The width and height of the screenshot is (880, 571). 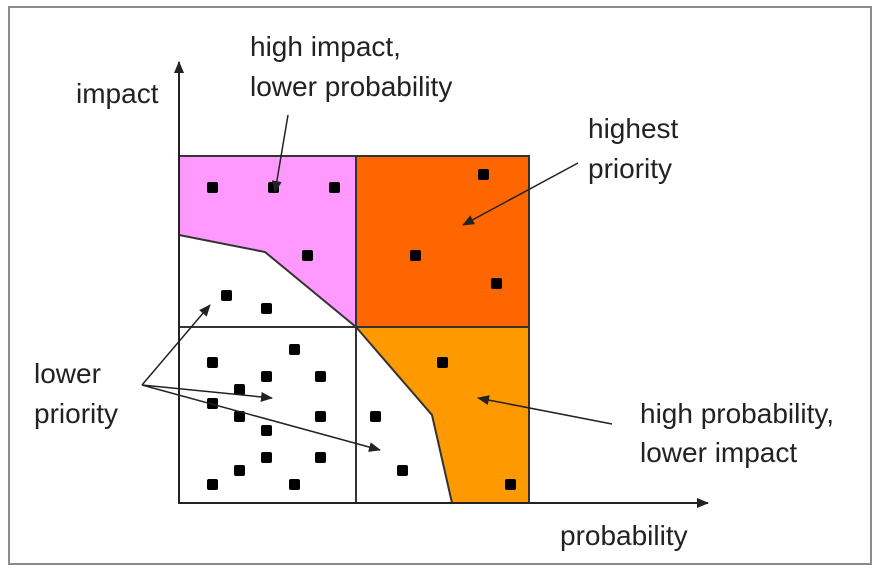 I want to click on region-high-impact-lower-probability, so click(x=267, y=241).